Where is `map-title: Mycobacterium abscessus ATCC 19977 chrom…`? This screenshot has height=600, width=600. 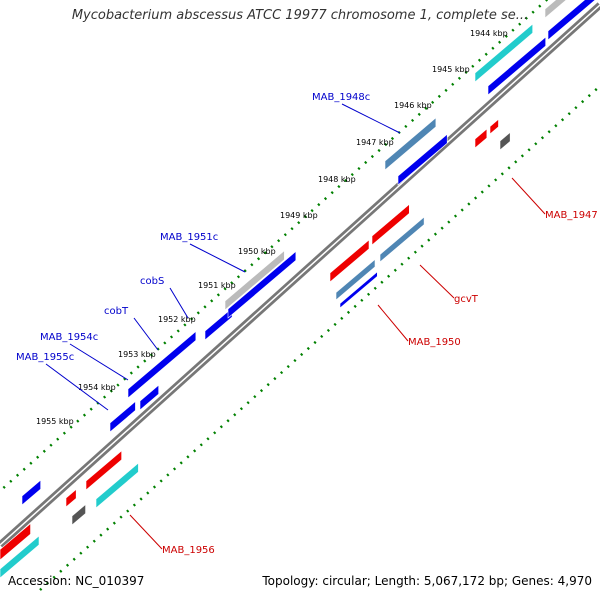 map-title: Mycobacterium abscessus ATCC 19977 chrom… is located at coordinates (300, 15).